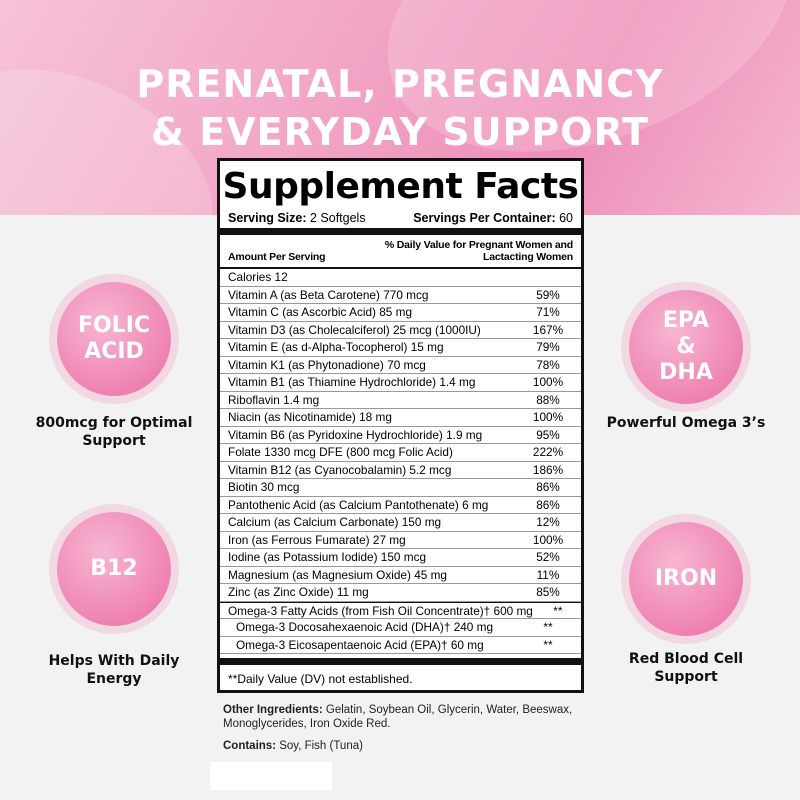  I want to click on footnote: **Daily Value (DV) not established., so click(320, 679).